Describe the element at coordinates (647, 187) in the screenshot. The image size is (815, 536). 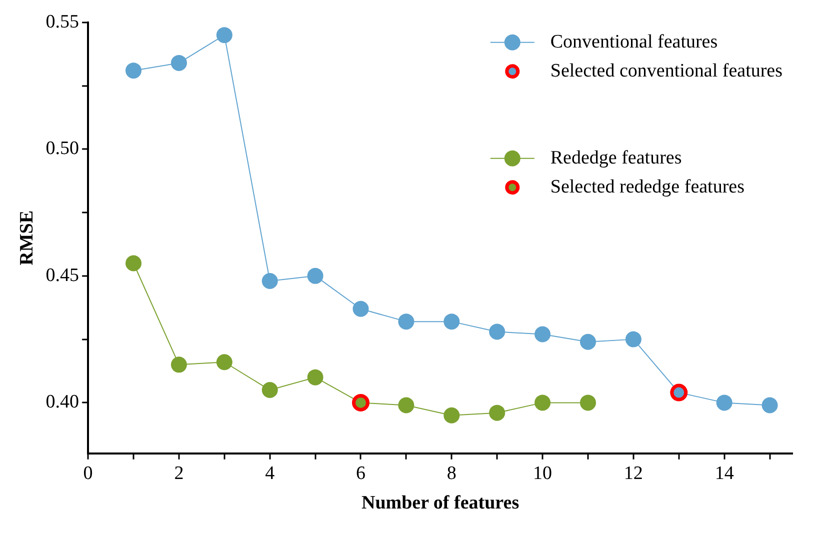
I see `legend-label: Selected rededge features` at that location.